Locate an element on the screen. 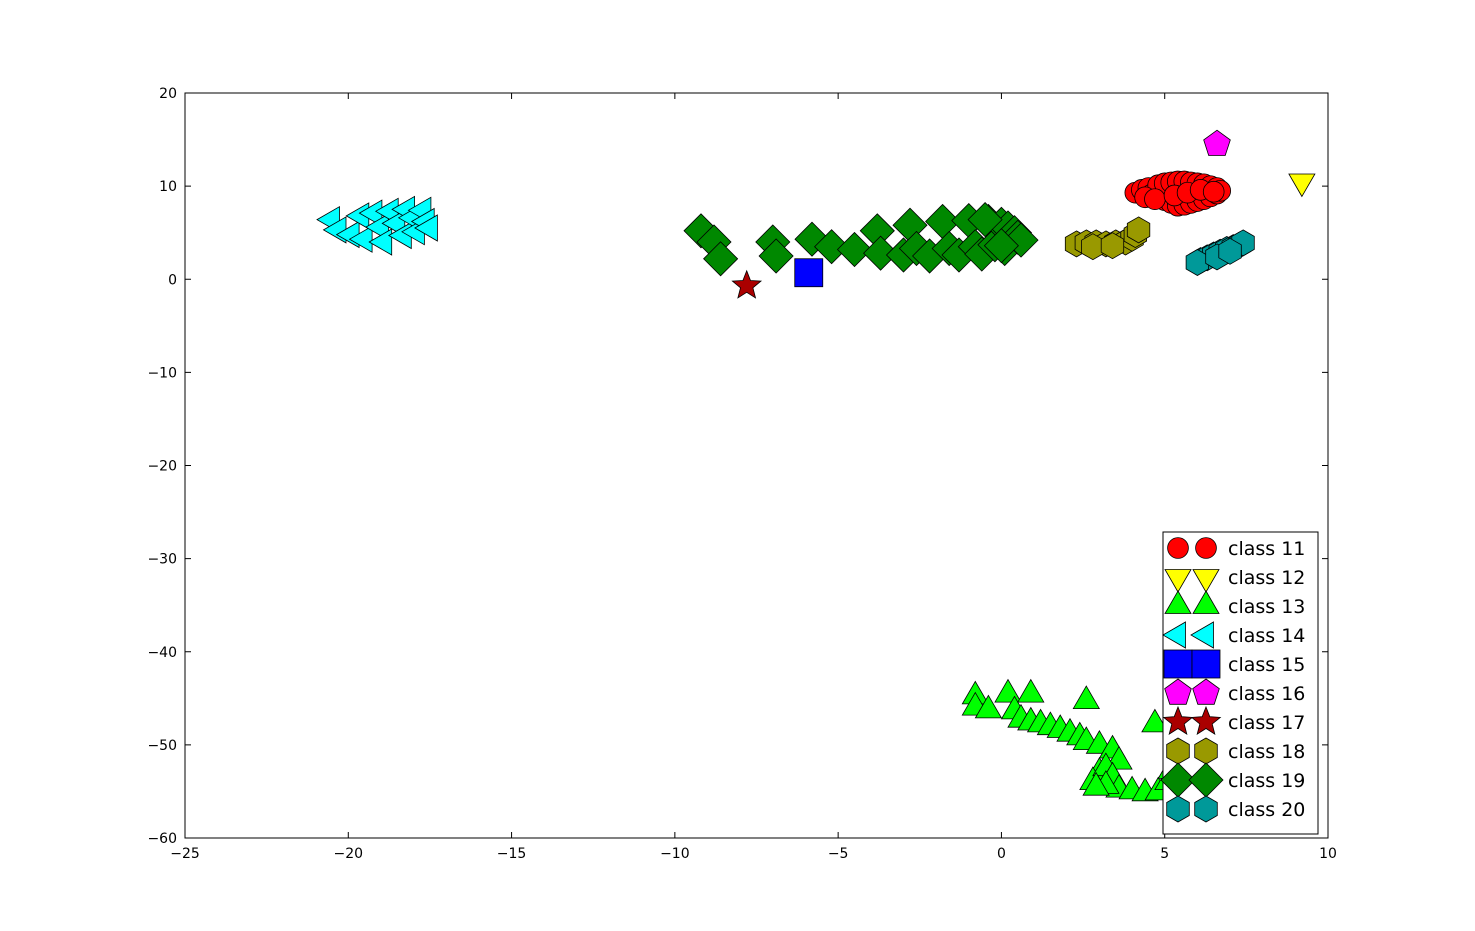 The height and width of the screenshot is (931, 1475). y-tick-label: 10 is located at coordinates (168, 187).